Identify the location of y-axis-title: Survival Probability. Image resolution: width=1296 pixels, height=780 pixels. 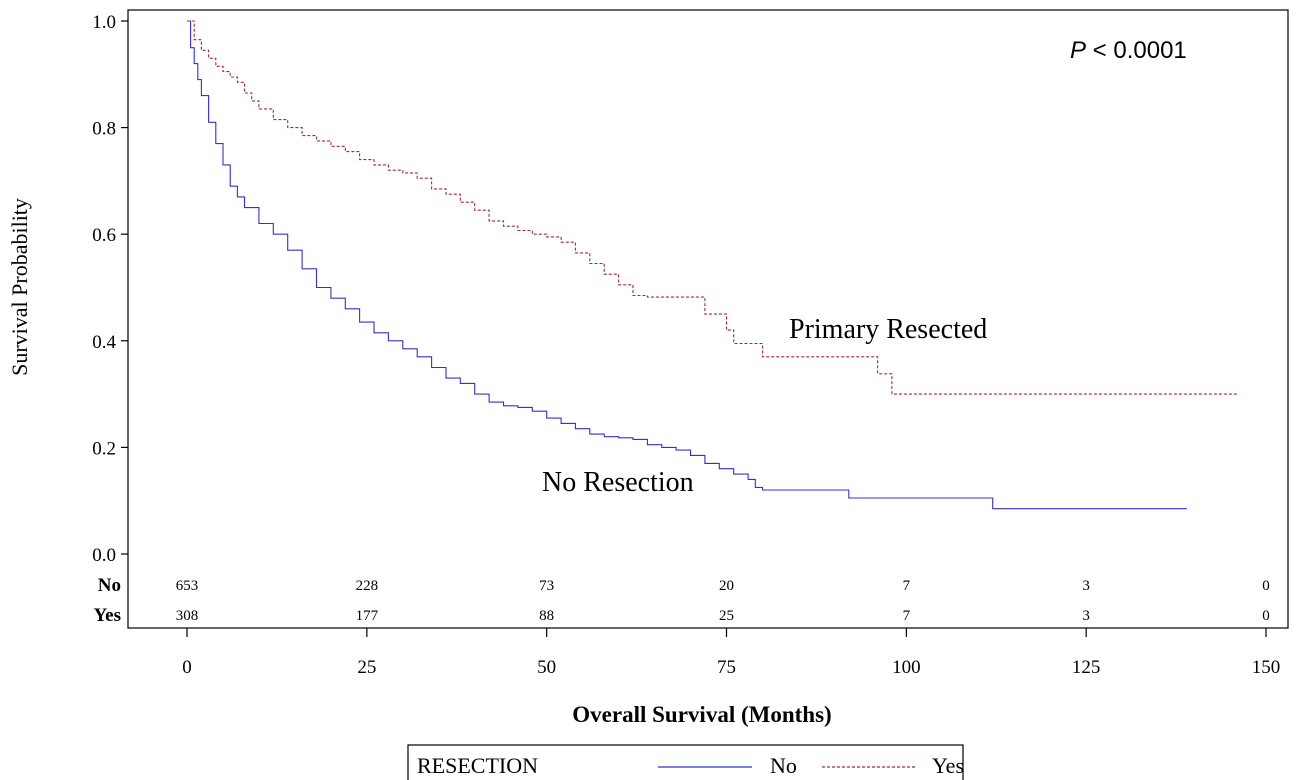
(19, 287).